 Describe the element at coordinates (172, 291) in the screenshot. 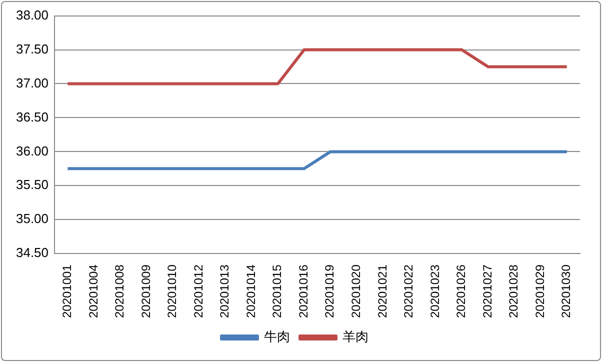

I see `x-tick-label: 20201010` at that location.